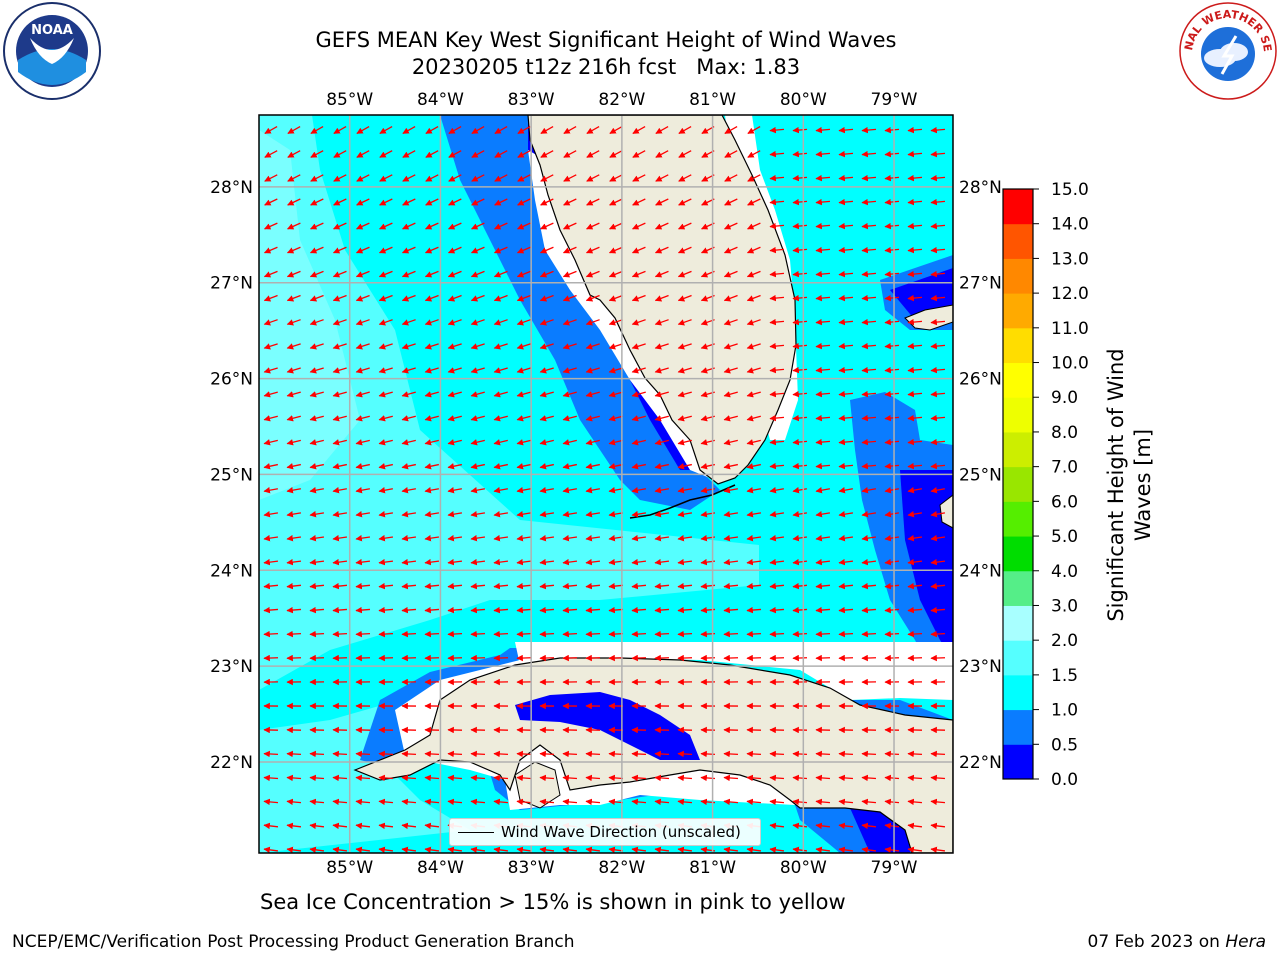 The width and height of the screenshot is (1280, 960). What do you see at coordinates (1226, 50) in the screenshot?
I see `nws-logo: NATIONAL WEATHER SERVICE` at bounding box center [1226, 50].